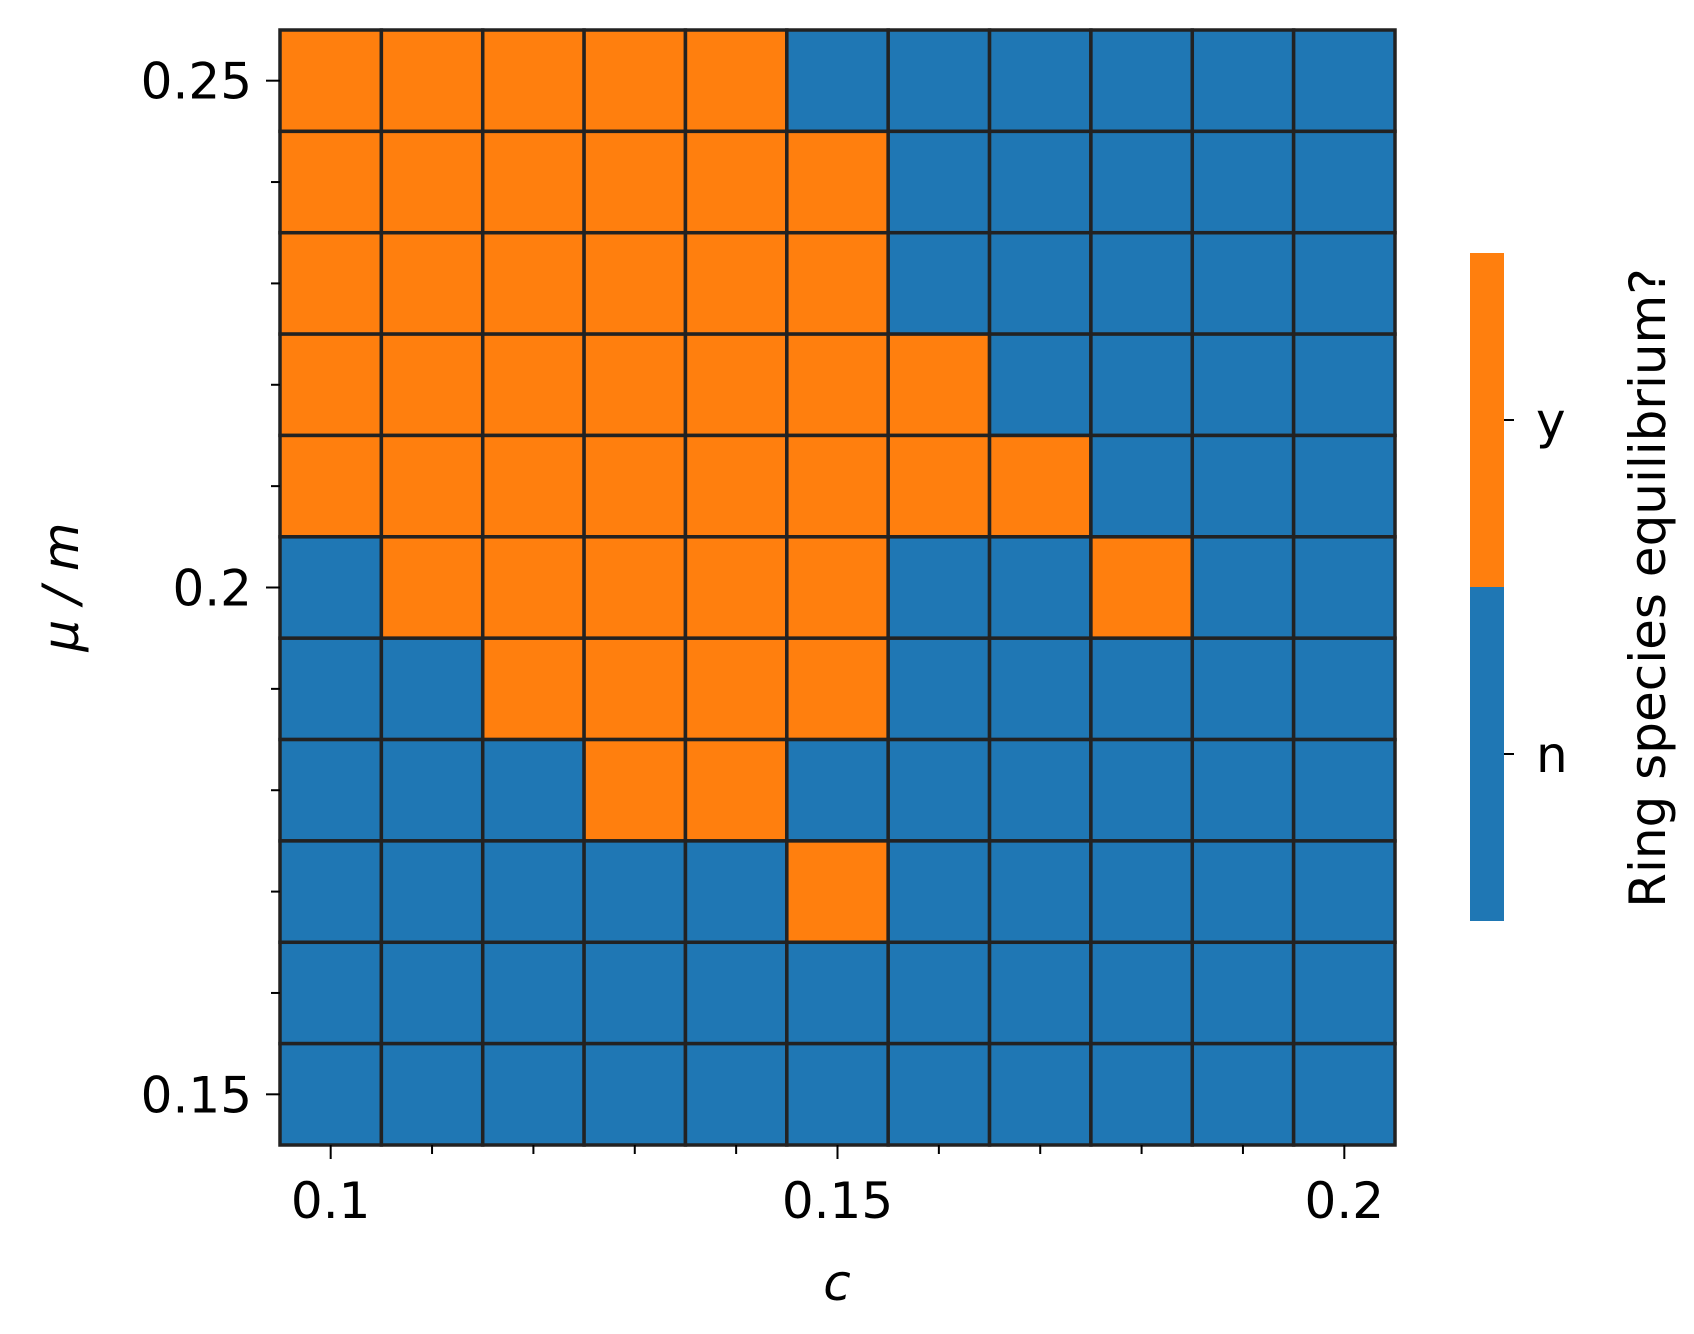  What do you see at coordinates (331, 1201) in the screenshot?
I see `x-tick-label: 0.1` at bounding box center [331, 1201].